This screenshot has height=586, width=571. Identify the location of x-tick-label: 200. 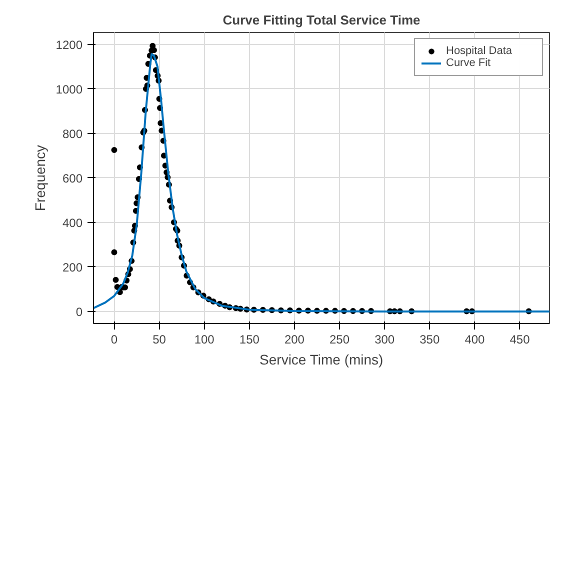
(294, 339).